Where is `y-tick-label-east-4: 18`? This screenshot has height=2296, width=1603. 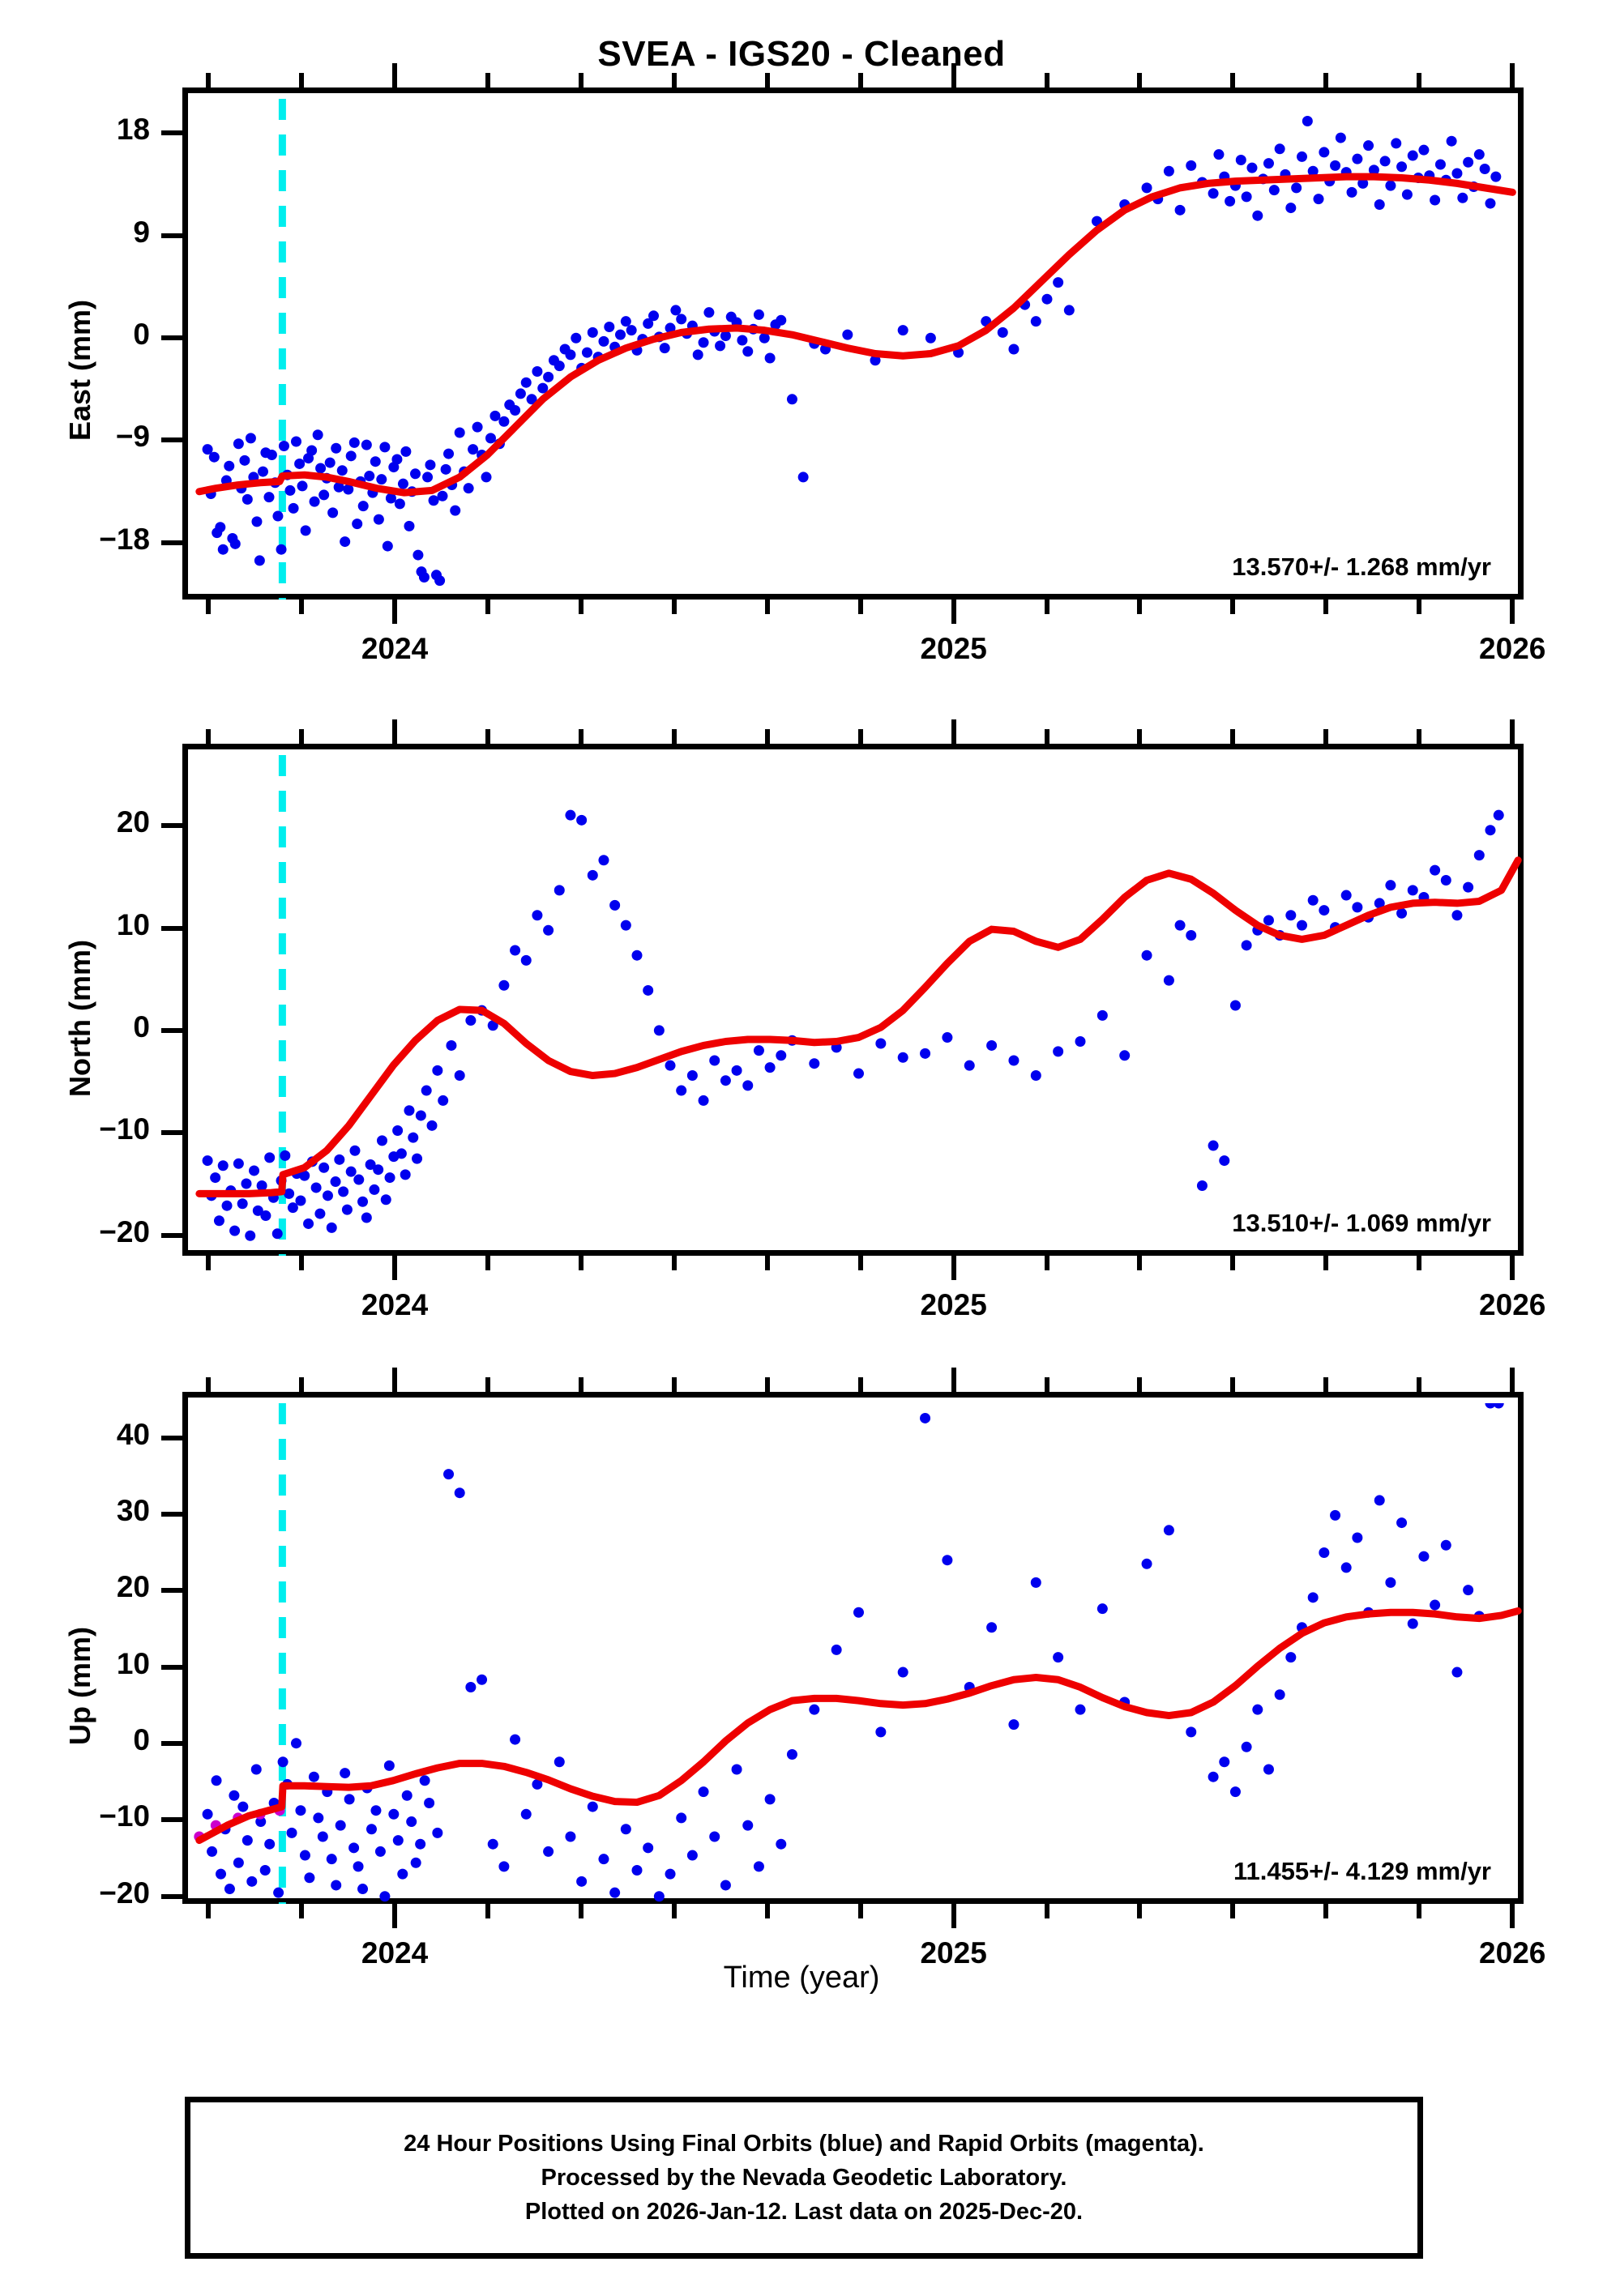 y-tick-label-east-4: 18 is located at coordinates (133, 130).